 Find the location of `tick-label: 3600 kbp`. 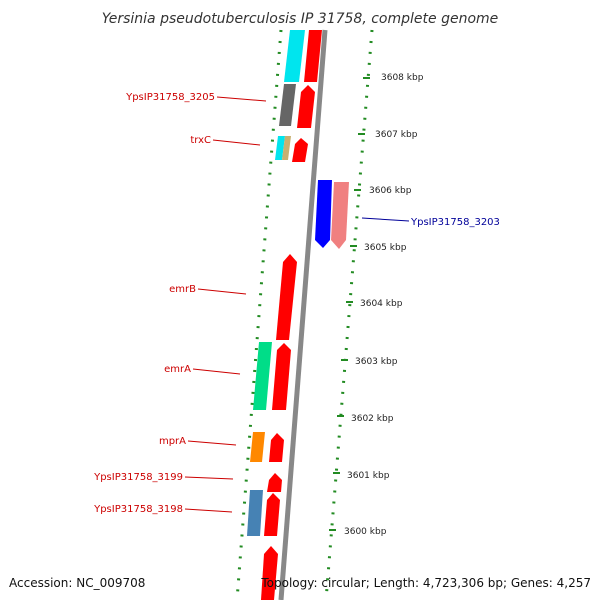

tick-label: 3600 kbp is located at coordinates (365, 532).